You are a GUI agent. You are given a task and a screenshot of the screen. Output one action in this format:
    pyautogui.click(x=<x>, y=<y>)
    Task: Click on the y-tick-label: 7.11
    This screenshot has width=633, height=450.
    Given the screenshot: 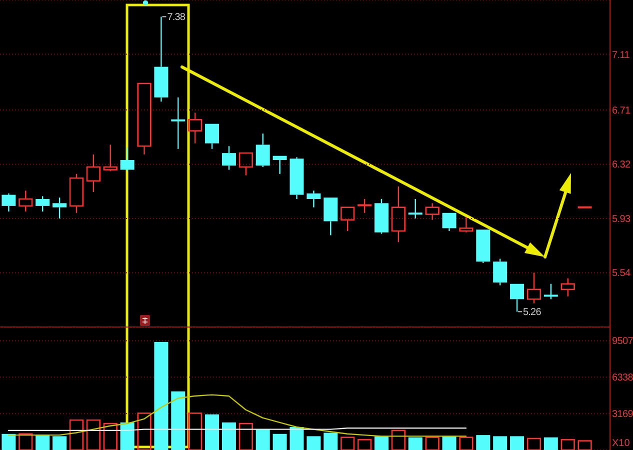 What is the action you would take?
    pyautogui.click(x=621, y=55)
    